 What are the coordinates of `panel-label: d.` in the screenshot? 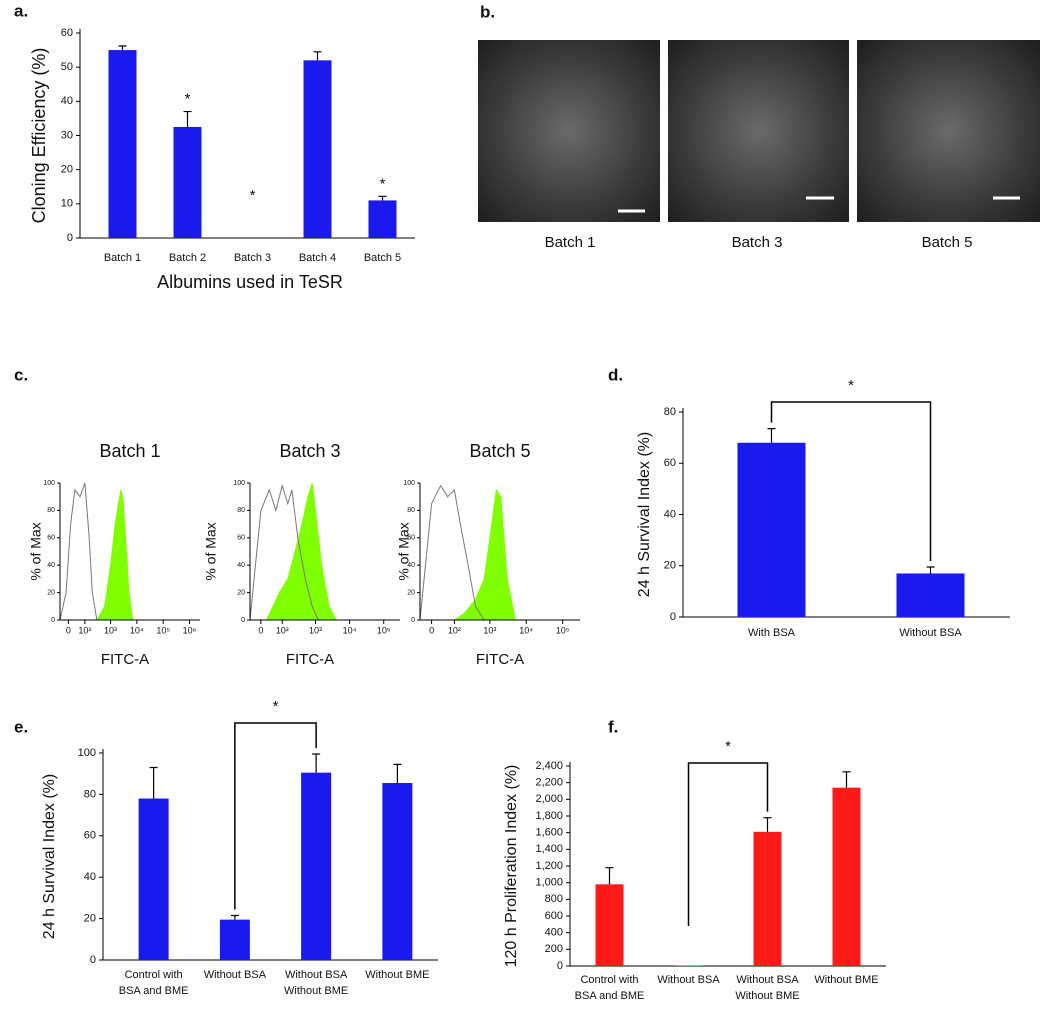 It's located at (615, 374).